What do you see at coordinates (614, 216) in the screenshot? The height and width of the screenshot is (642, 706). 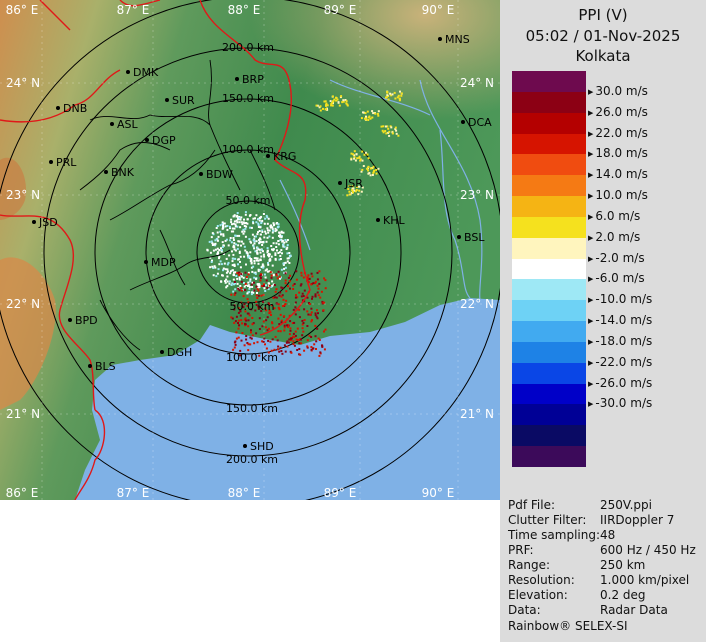 I see `scale-label: ▶ 6.0 m/s` at bounding box center [614, 216].